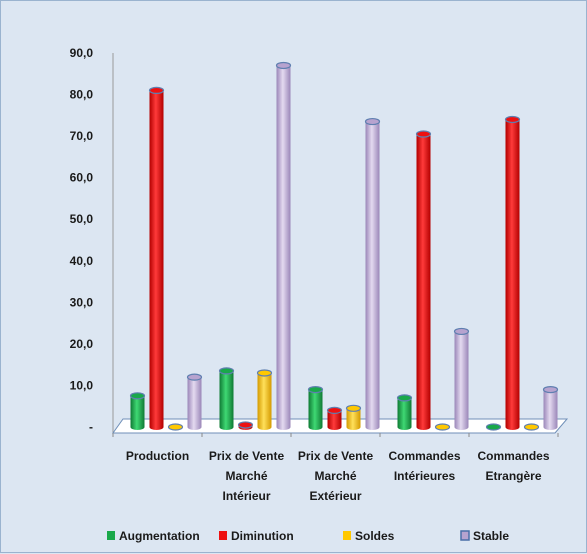 The height and width of the screenshot is (554, 587). What do you see at coordinates (491, 536) in the screenshot?
I see `legend-label: Stable` at bounding box center [491, 536].